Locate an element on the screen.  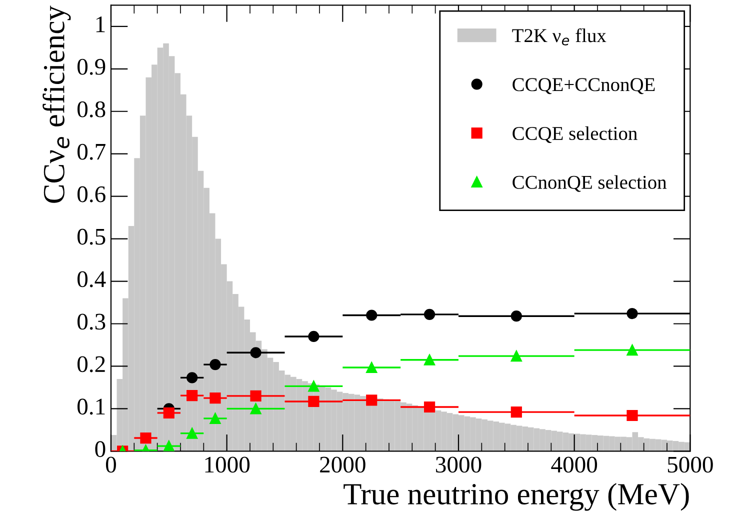
x-tick-label: 5000 is located at coordinates (690, 464).